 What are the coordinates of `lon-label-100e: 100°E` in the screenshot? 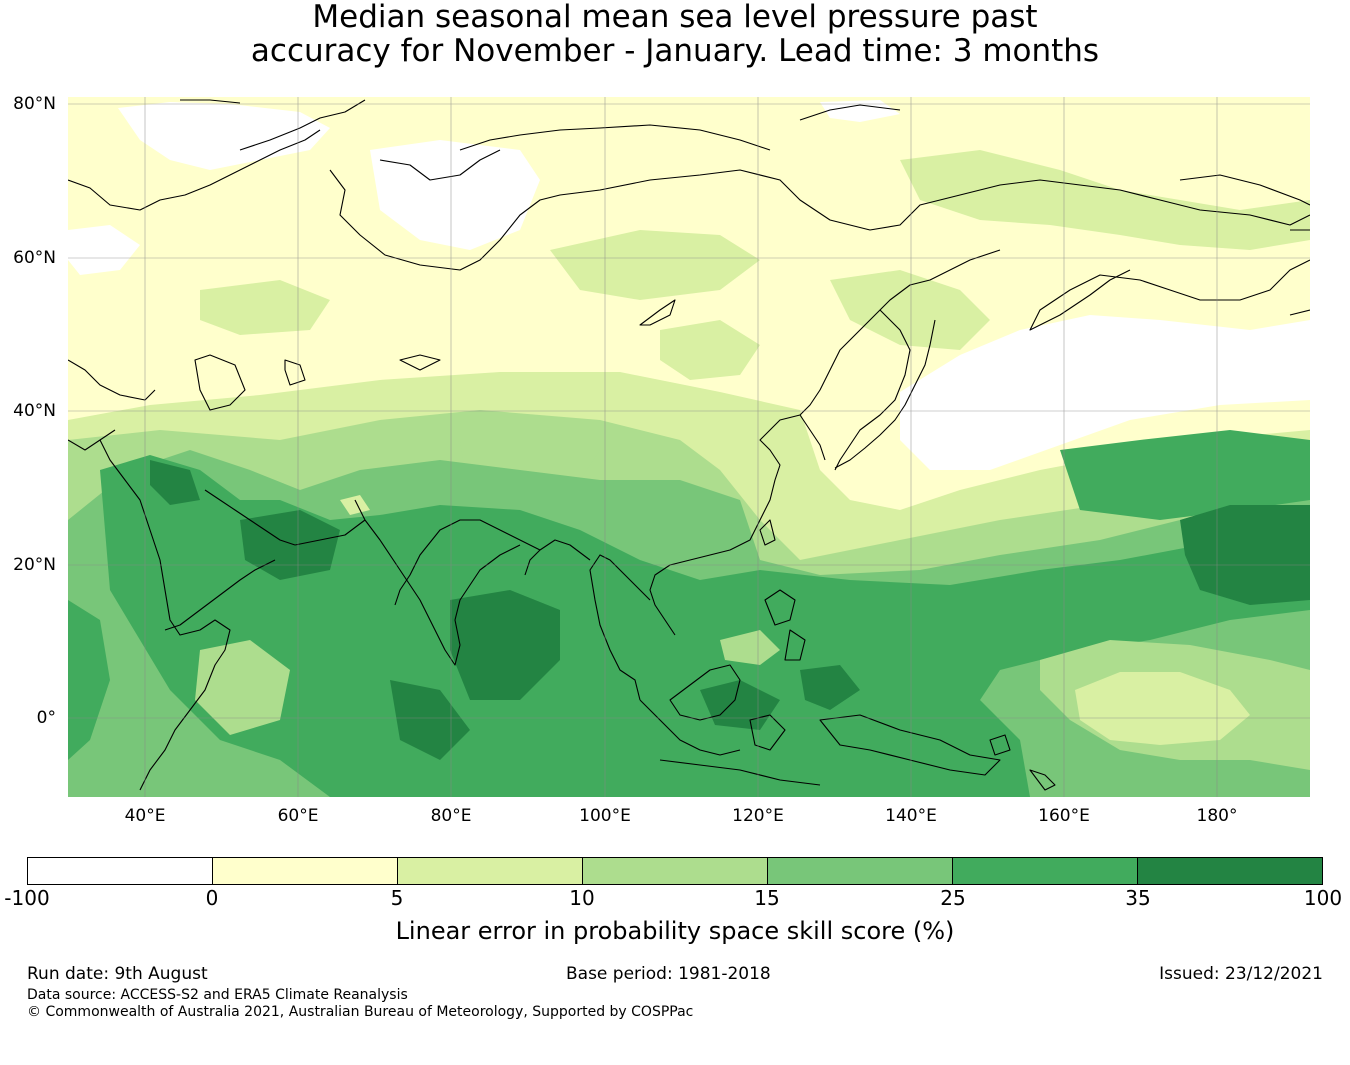 It's located at (605, 816).